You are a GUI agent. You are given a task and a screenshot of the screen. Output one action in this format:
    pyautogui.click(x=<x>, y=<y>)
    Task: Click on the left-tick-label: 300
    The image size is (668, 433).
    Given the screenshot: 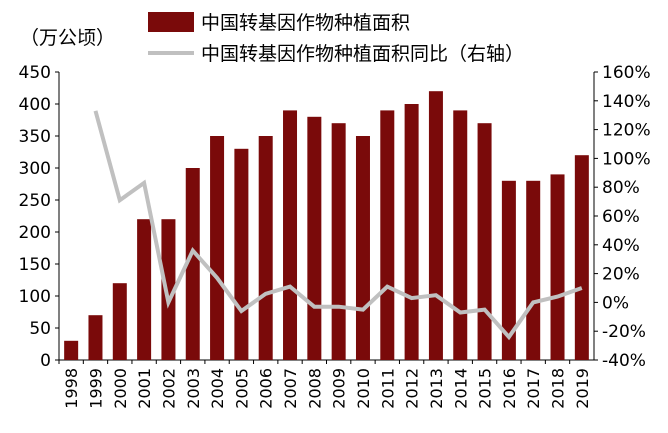 What is the action you would take?
    pyautogui.click(x=35, y=169)
    